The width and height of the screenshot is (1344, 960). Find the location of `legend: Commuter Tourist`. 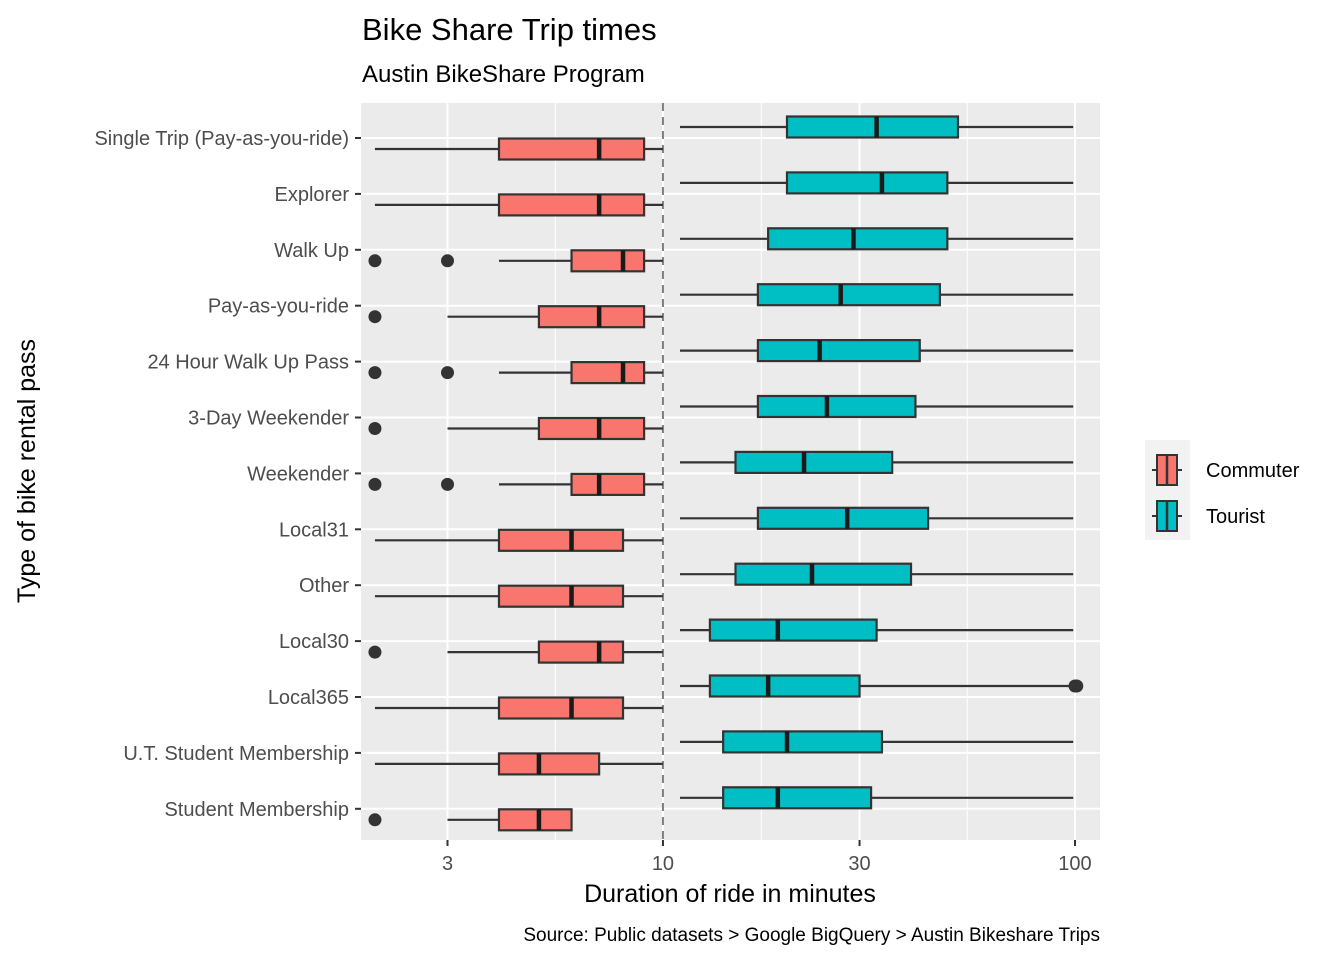

legend: Commuter Tourist is located at coordinates (1222, 490).